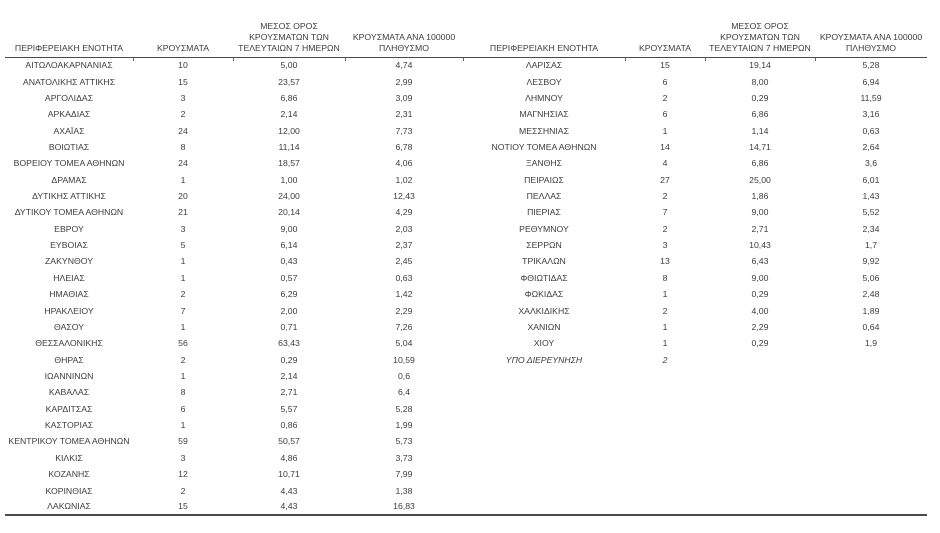 The width and height of the screenshot is (940, 533). Describe the element at coordinates (289, 343) in the screenshot. I see `avg7-cell-left: 63,43` at that location.